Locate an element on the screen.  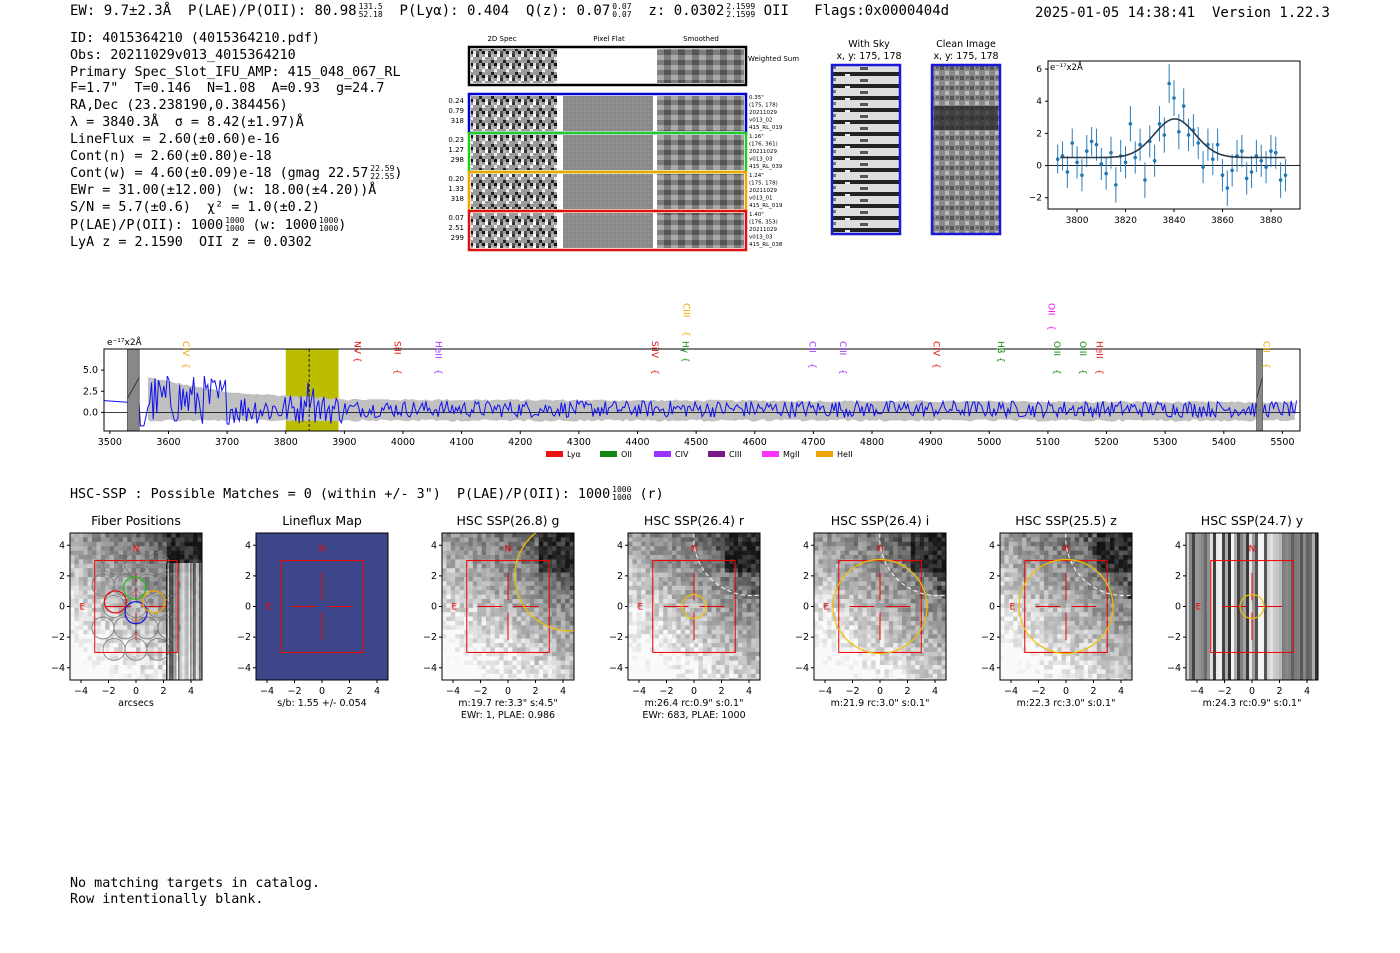
line-marker-8: CIII is located at coordinates (842, 348).